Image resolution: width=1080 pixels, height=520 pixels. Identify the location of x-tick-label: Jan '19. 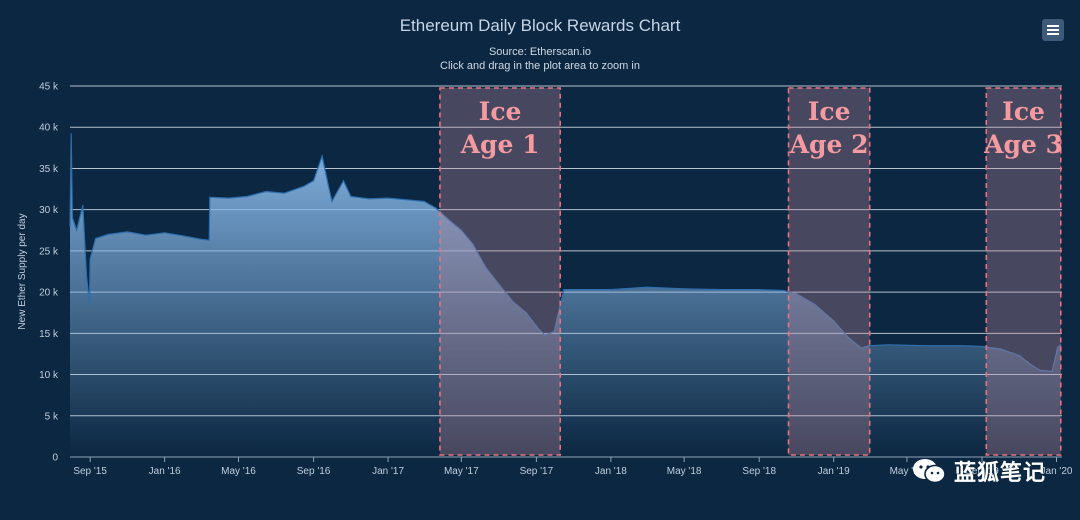
(834, 471).